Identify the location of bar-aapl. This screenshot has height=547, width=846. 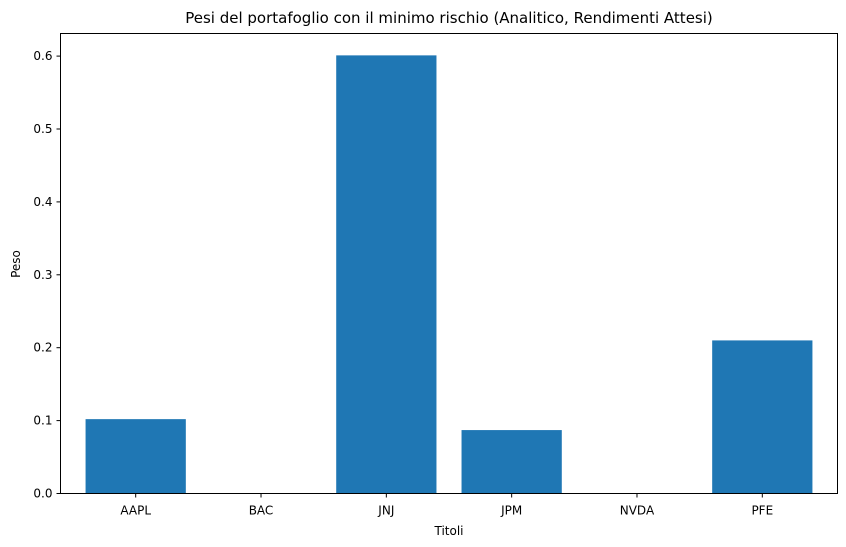
(135, 456).